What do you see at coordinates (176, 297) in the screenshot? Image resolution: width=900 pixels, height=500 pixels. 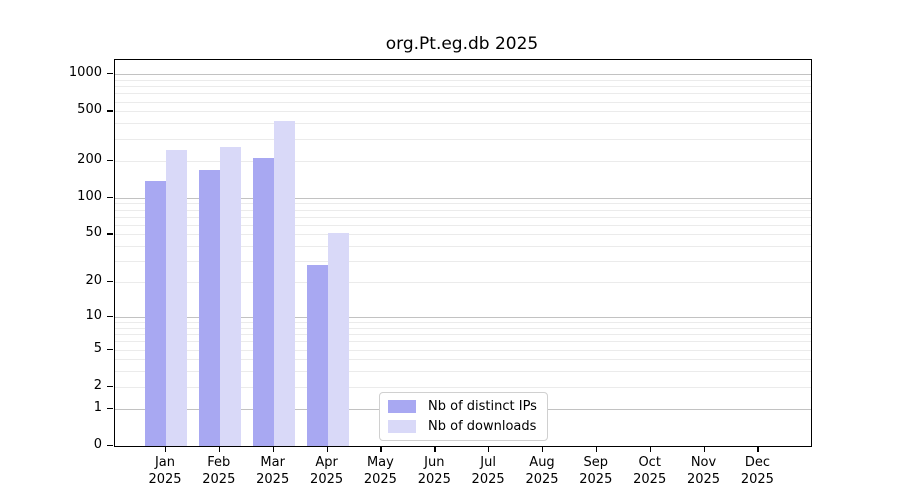 I see `bar-downloads-jan` at bounding box center [176, 297].